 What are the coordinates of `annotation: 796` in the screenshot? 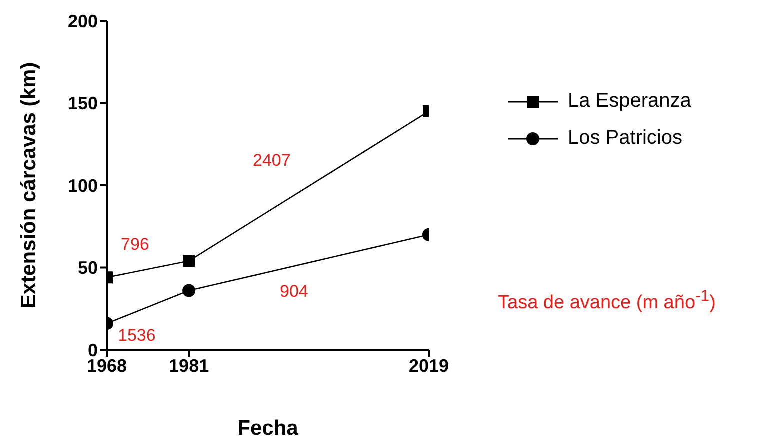 It's located at (135, 245).